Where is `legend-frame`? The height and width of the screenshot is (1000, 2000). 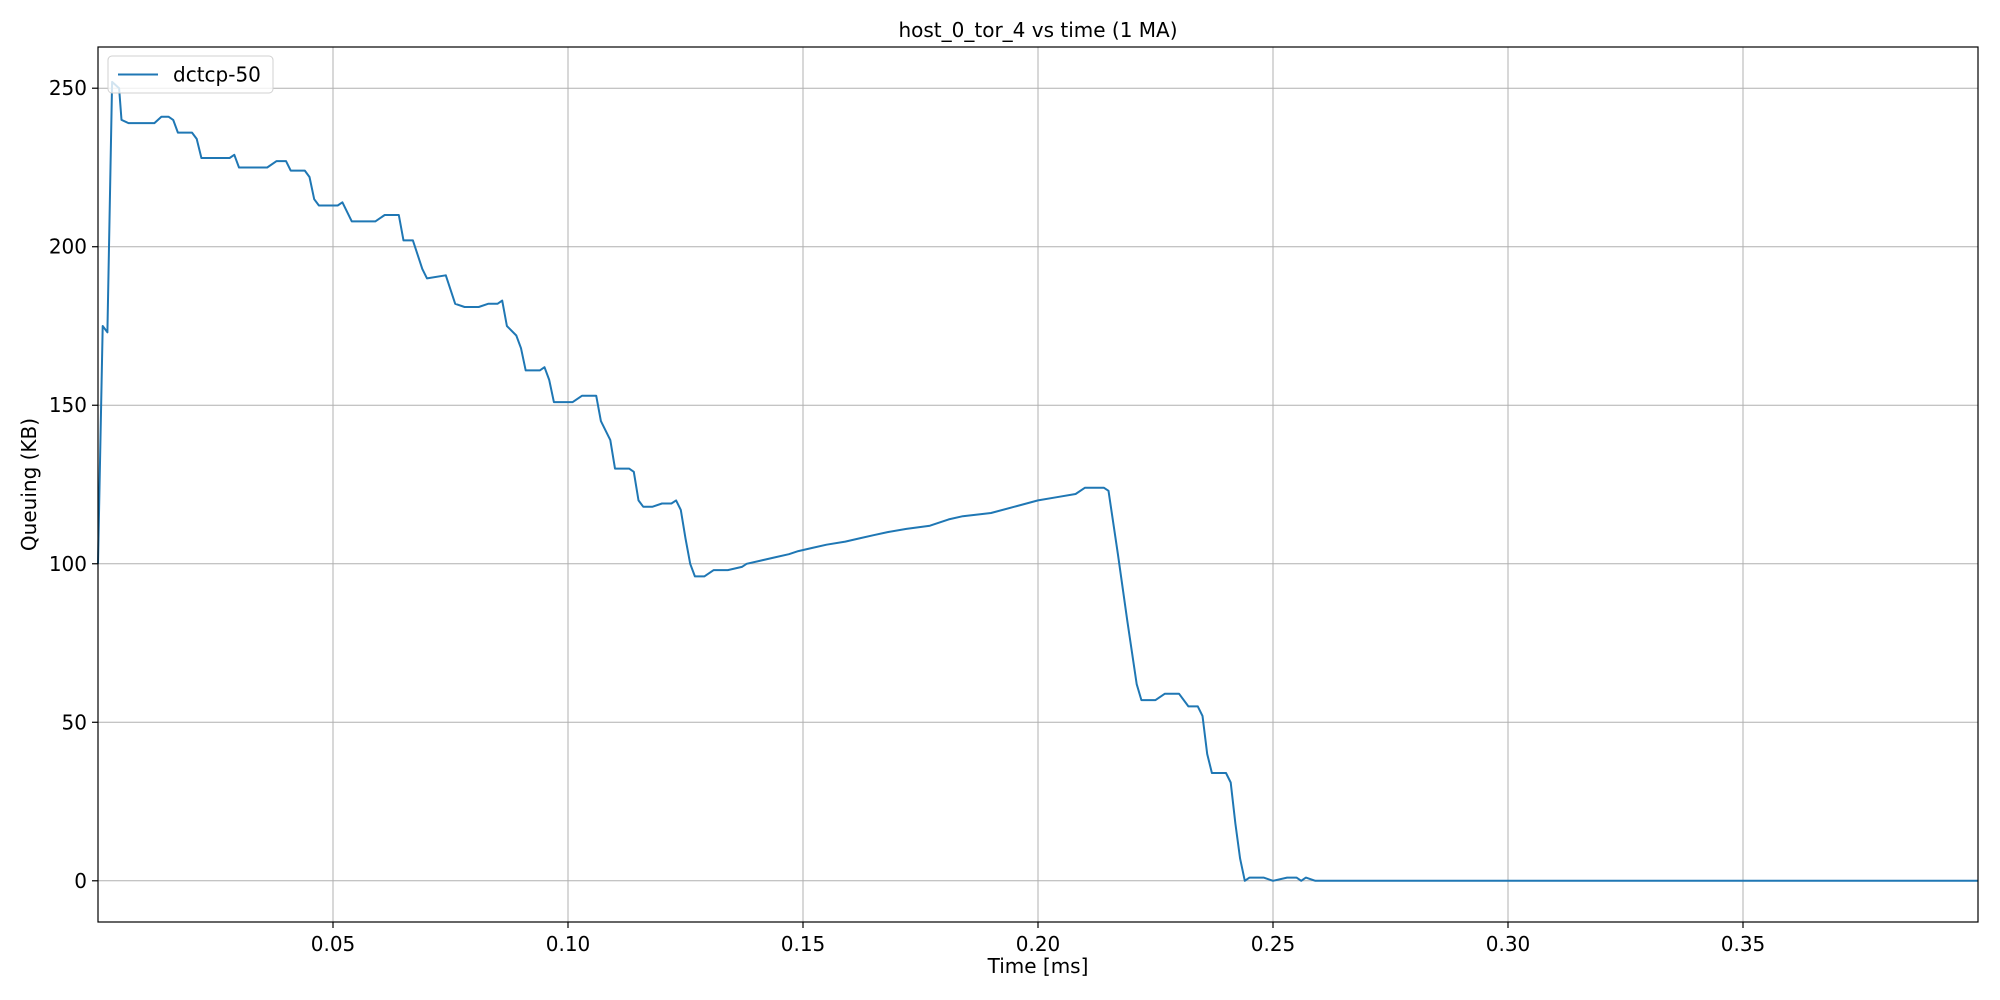
legend-frame is located at coordinates (190, 74).